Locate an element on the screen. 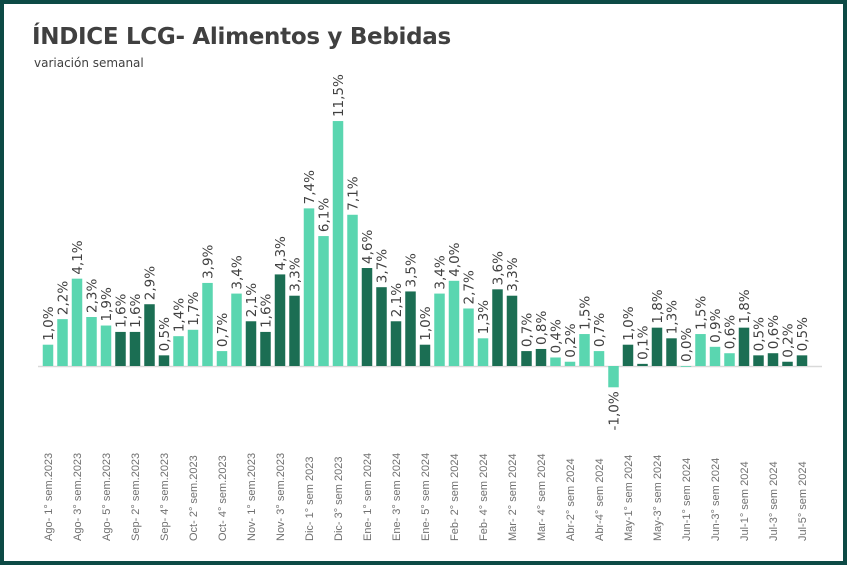  data-label: 0,8% is located at coordinates (542, 327).